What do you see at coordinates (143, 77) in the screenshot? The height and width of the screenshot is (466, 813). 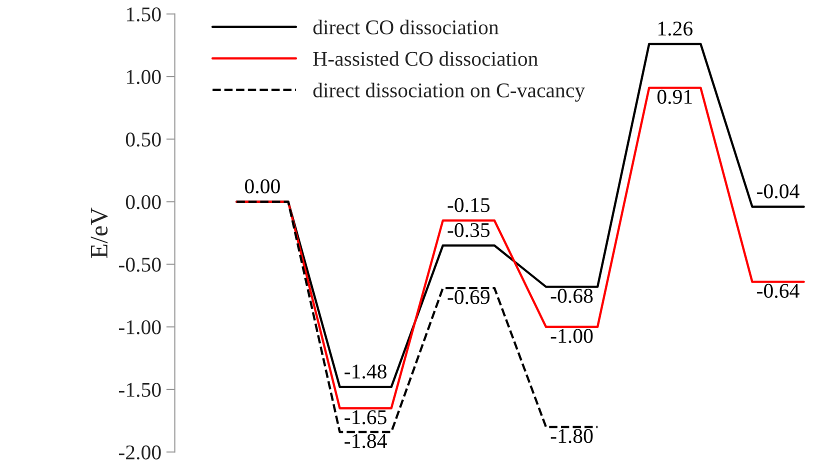 I see `y-tick-label: 1.00` at bounding box center [143, 77].